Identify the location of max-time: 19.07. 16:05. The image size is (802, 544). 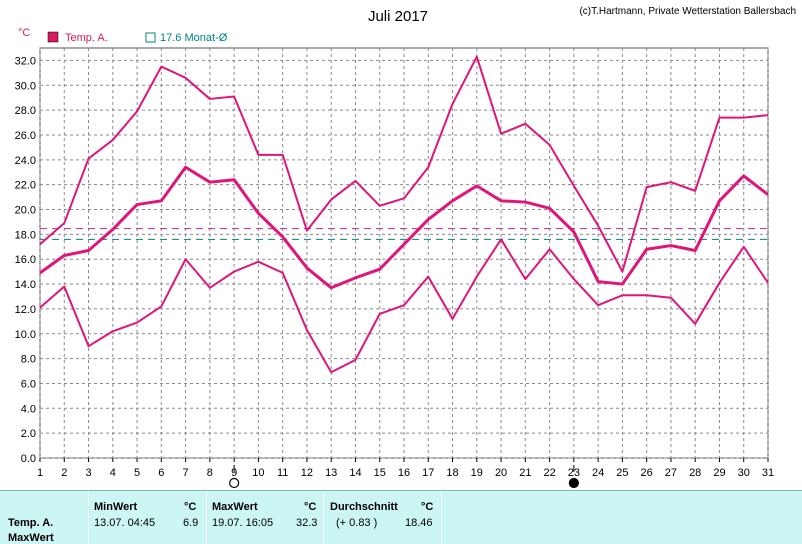
(243, 523).